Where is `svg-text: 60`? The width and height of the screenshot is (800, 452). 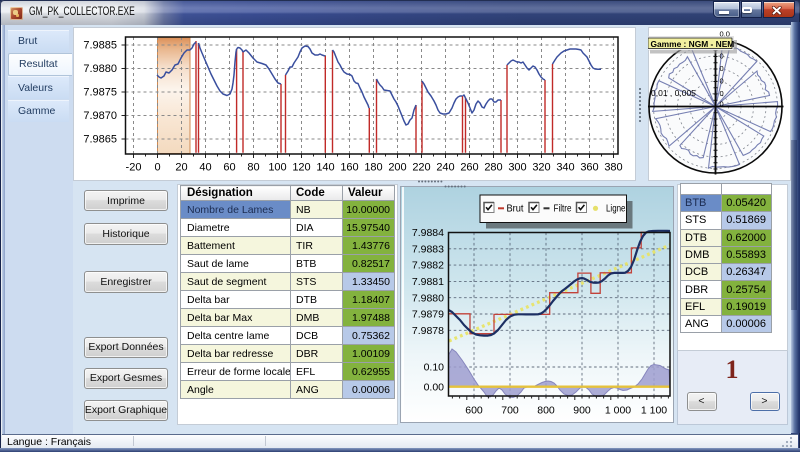
svg-text: 60 is located at coordinates (229, 168).